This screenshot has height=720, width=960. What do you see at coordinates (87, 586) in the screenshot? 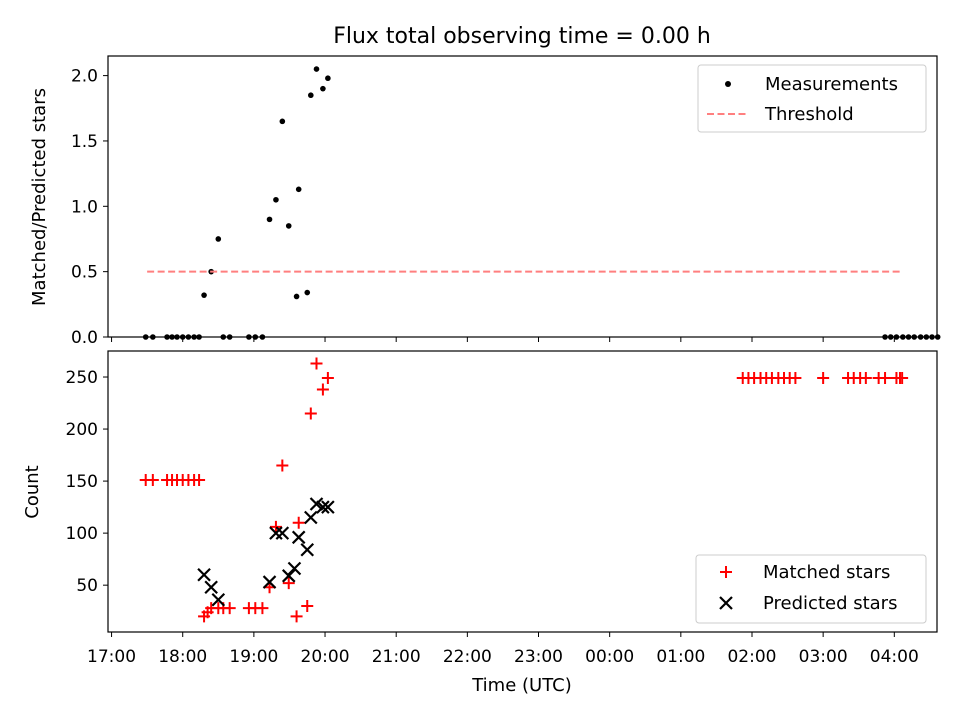
I see `count-y-tick-label: 50` at bounding box center [87, 586].